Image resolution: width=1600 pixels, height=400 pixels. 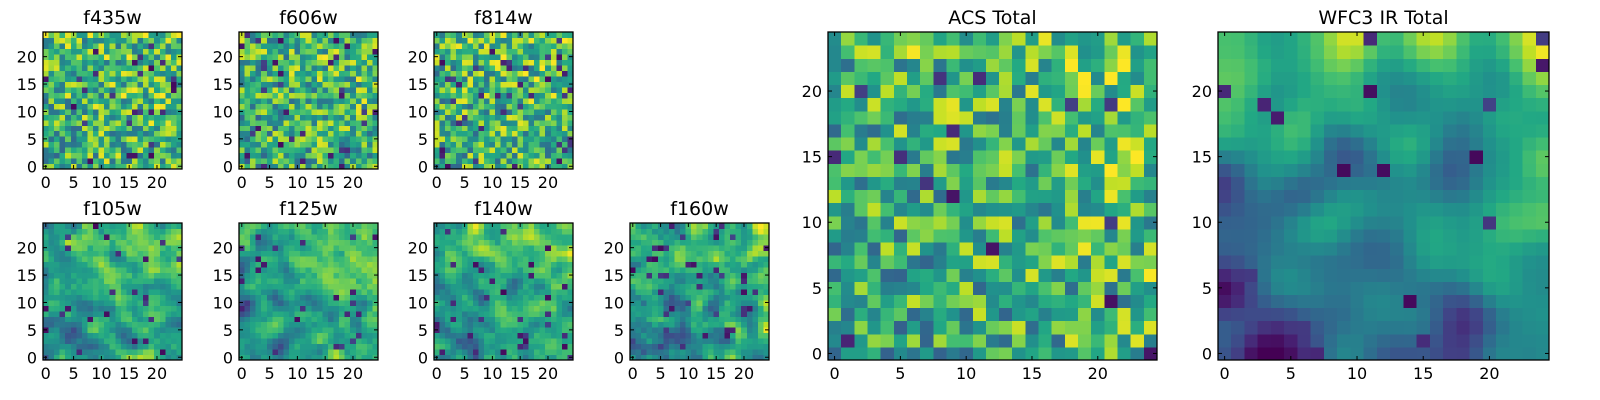 What do you see at coordinates (112, 18) in the screenshot?
I see `panel-title: f435w` at bounding box center [112, 18].